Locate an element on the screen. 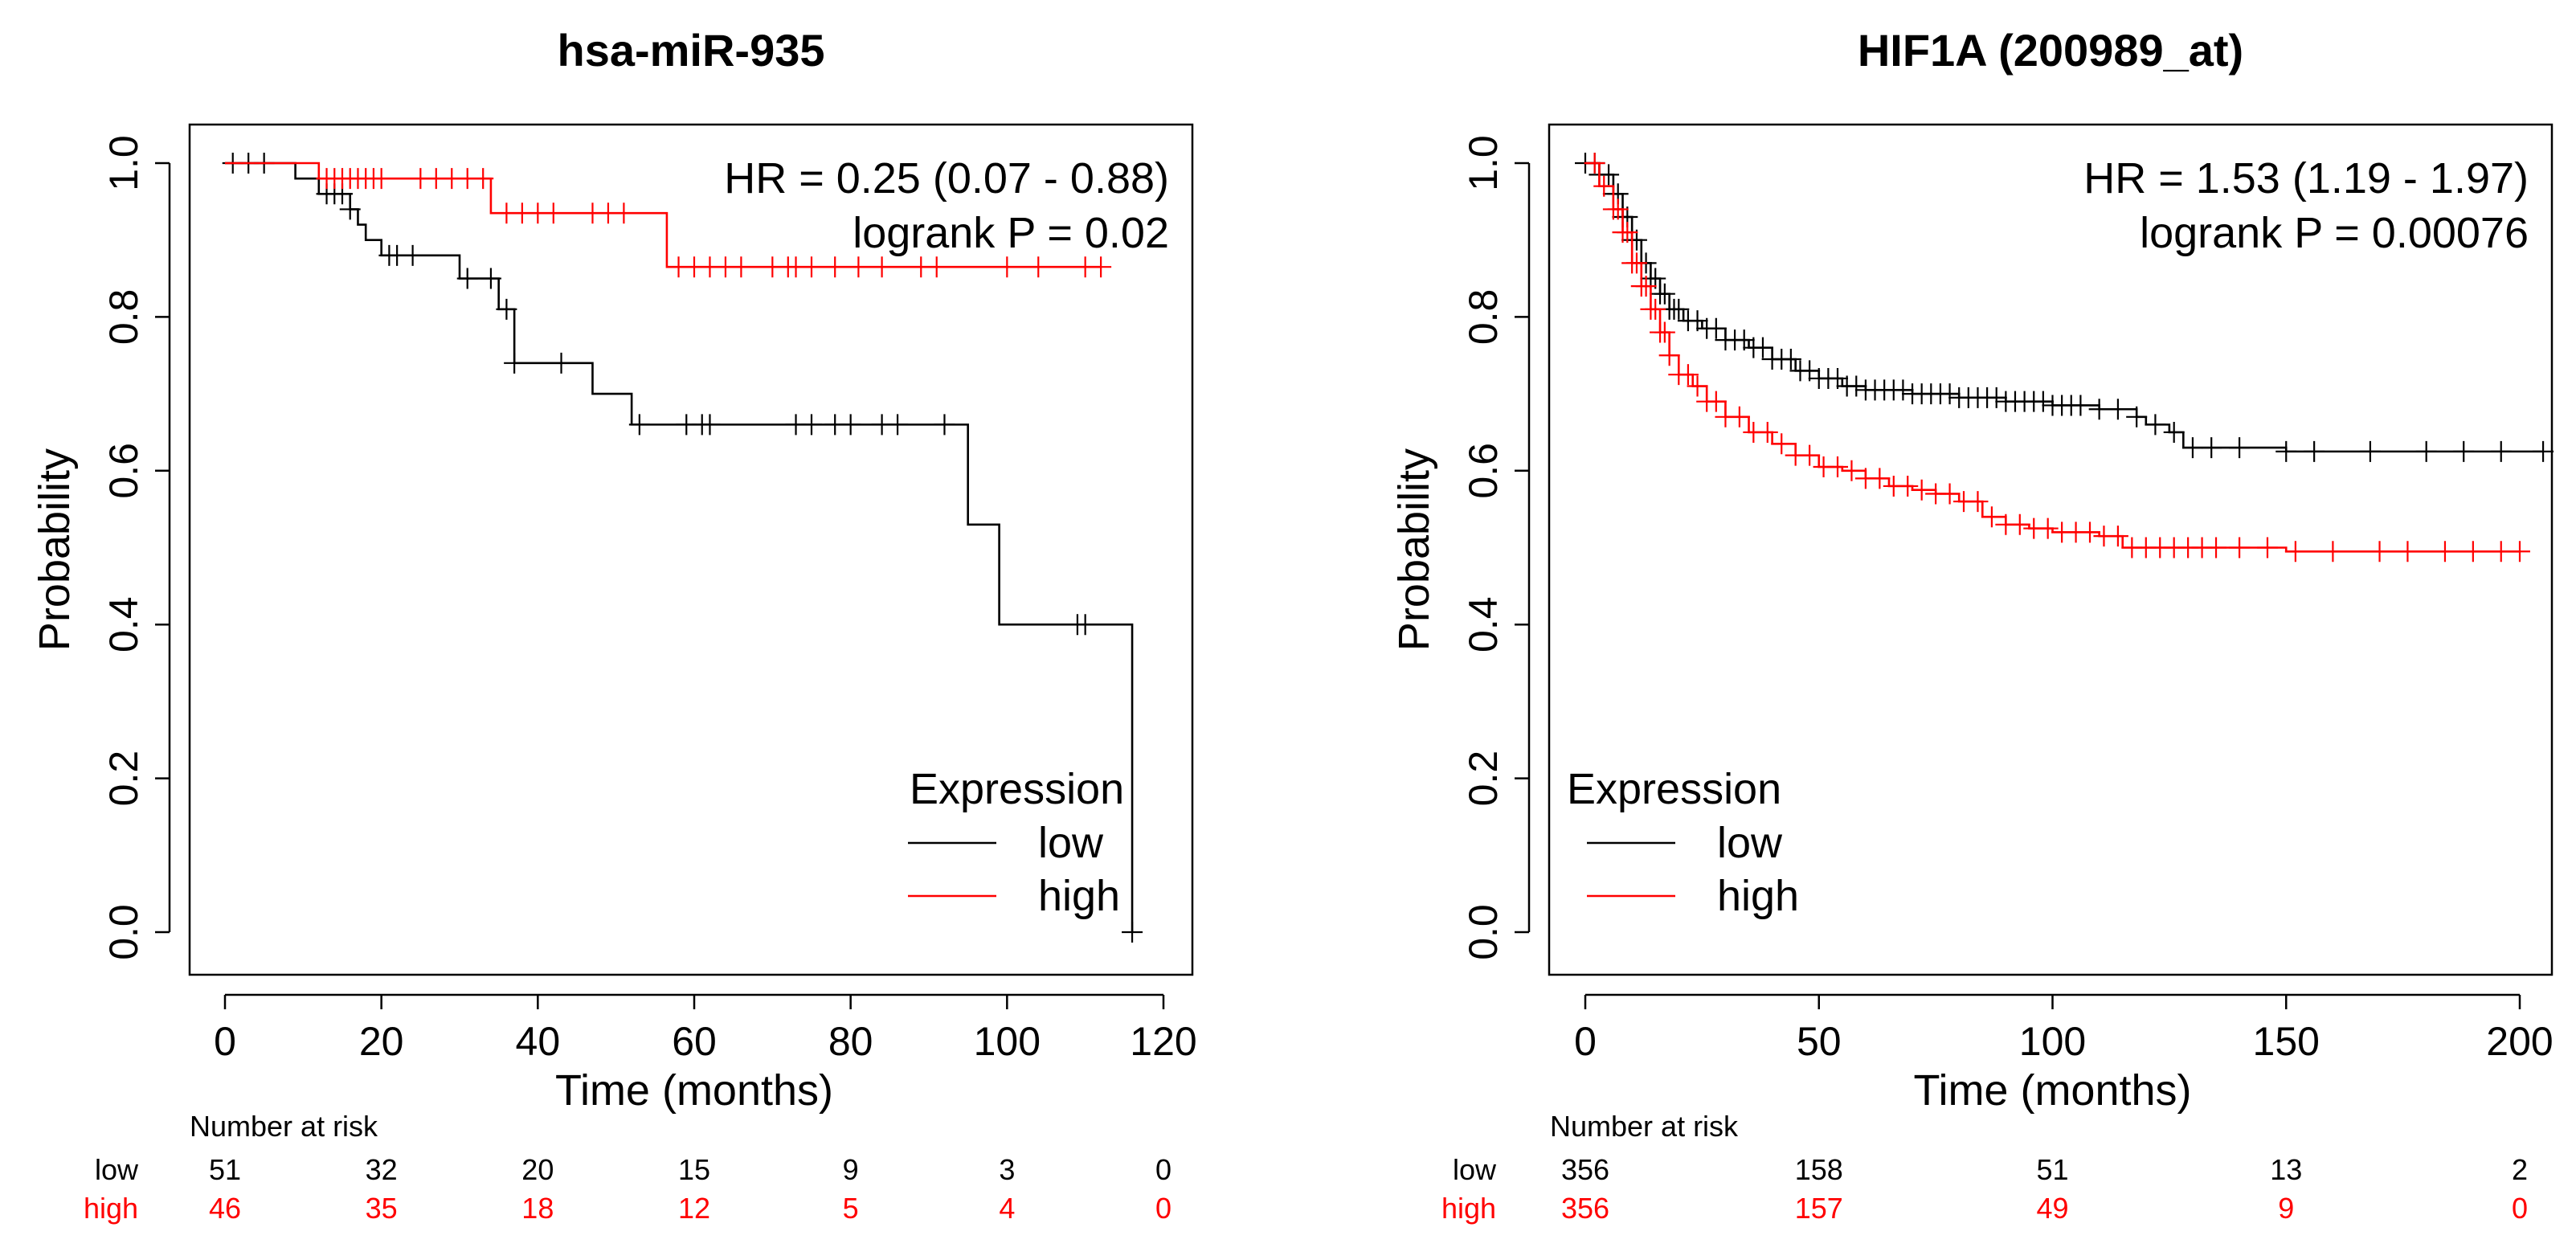 The height and width of the screenshot is (1260, 2576). risk-row-label-high: high is located at coordinates (1468, 1208).